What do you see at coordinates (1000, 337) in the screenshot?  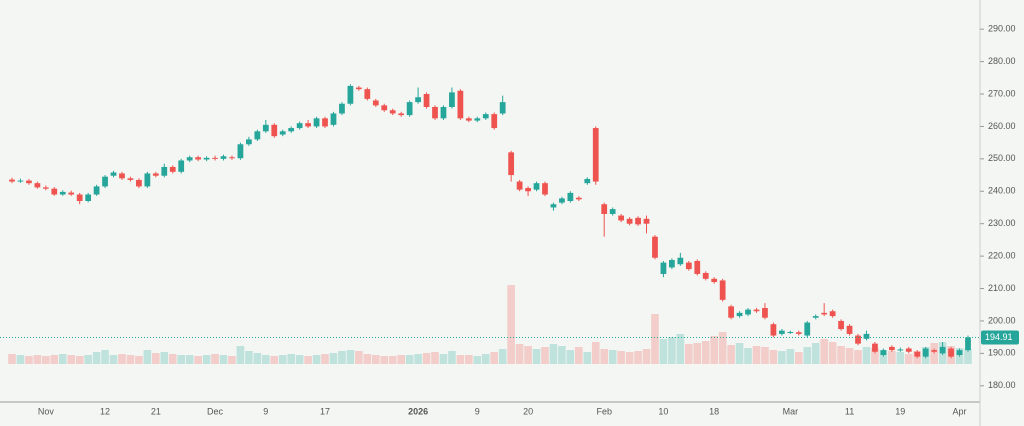 I see `last-price-box` at bounding box center [1000, 337].